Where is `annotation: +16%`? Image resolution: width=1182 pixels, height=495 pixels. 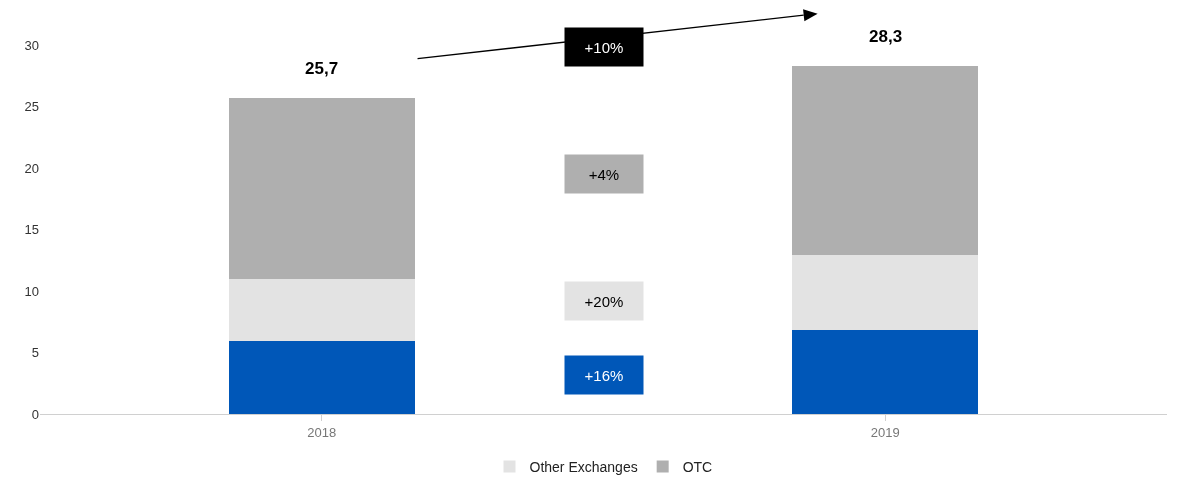
annotation: +16% is located at coordinates (604, 375).